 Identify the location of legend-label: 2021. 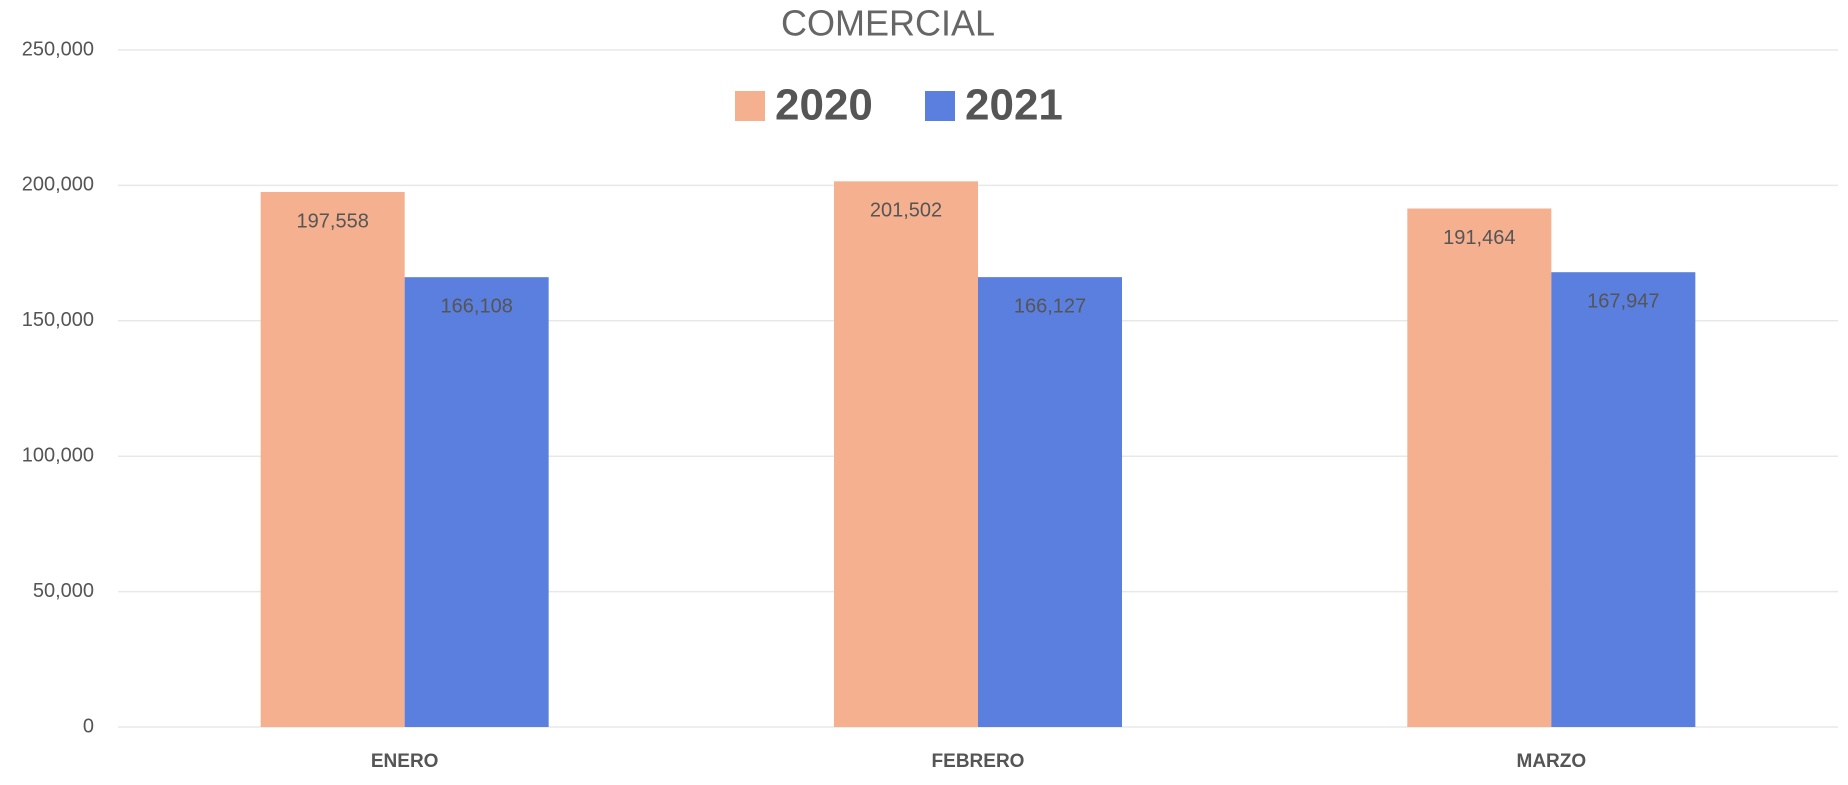
(1014, 105).